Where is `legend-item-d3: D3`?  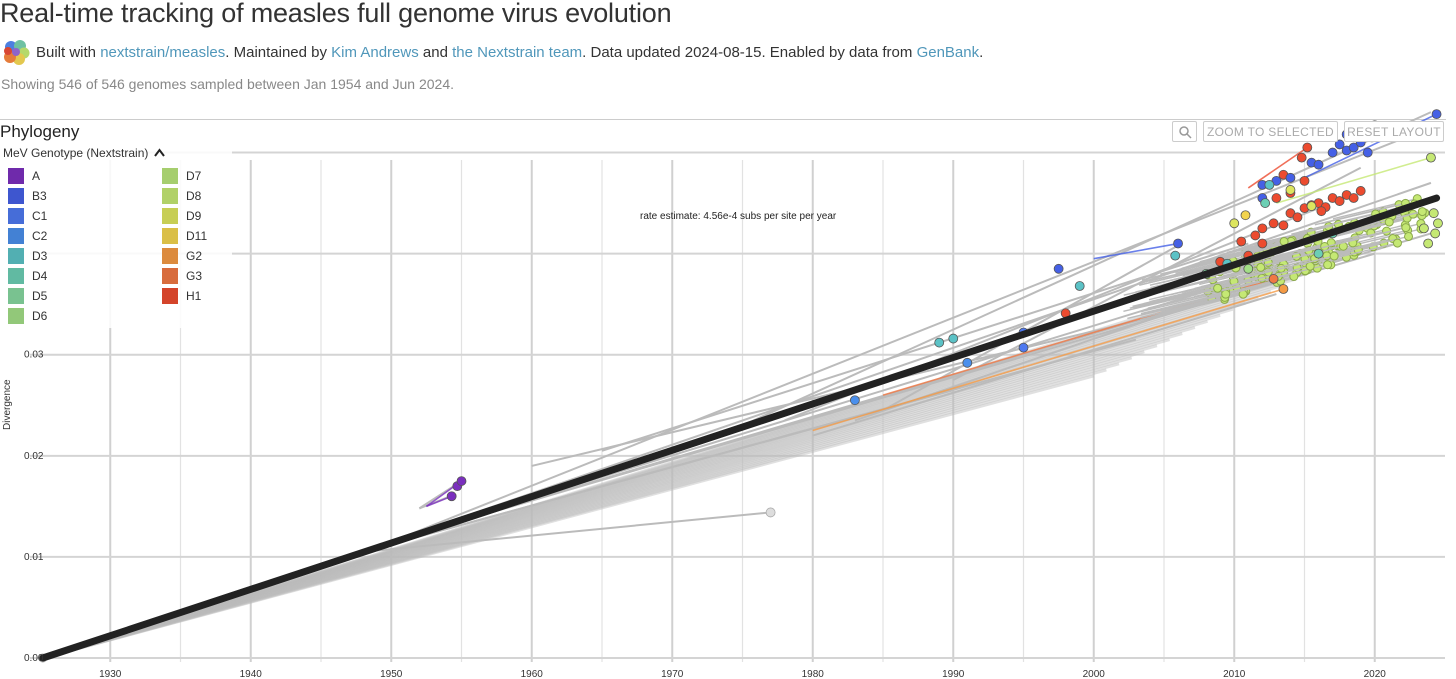 legend-item-d3: D3 is located at coordinates (27, 256).